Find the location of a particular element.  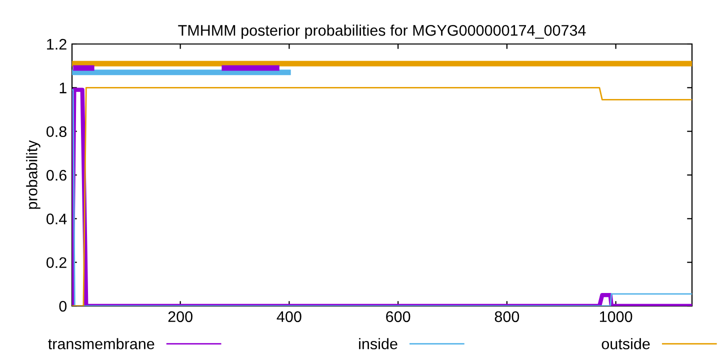

legend-label: transmembrane is located at coordinates (101, 344).